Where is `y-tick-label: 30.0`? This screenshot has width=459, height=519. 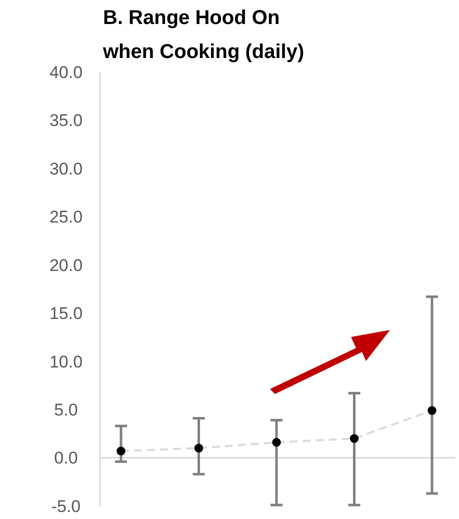
y-tick-label: 30.0 is located at coordinates (66, 168).